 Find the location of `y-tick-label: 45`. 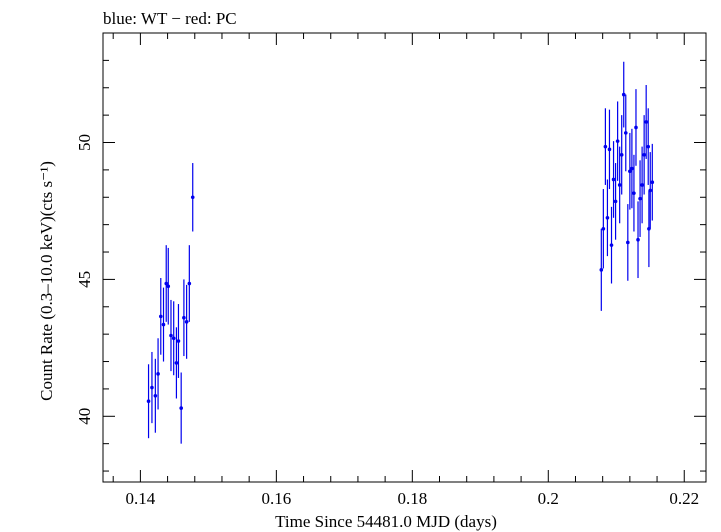

y-tick-label: 45 is located at coordinates (84, 279).